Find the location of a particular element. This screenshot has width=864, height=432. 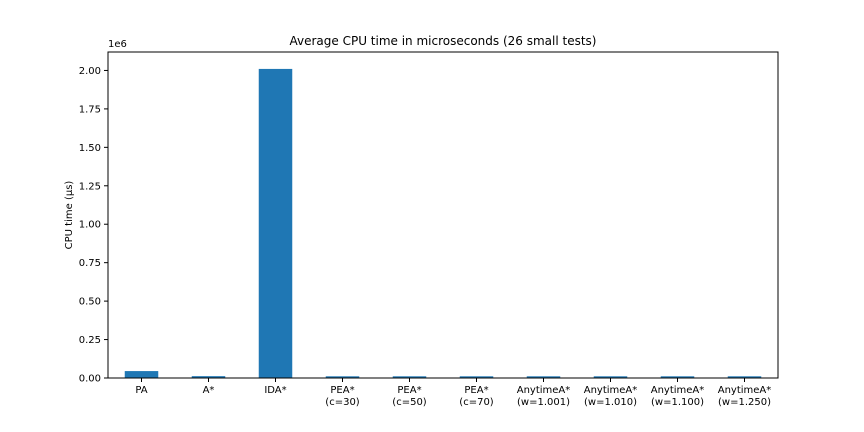

y-tick-label: 0.50 is located at coordinates (90, 302).